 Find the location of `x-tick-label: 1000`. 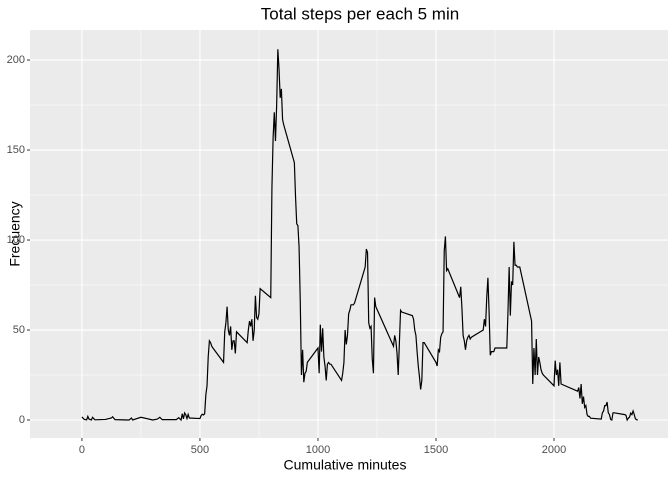

x-tick-label: 1000 is located at coordinates (318, 450).